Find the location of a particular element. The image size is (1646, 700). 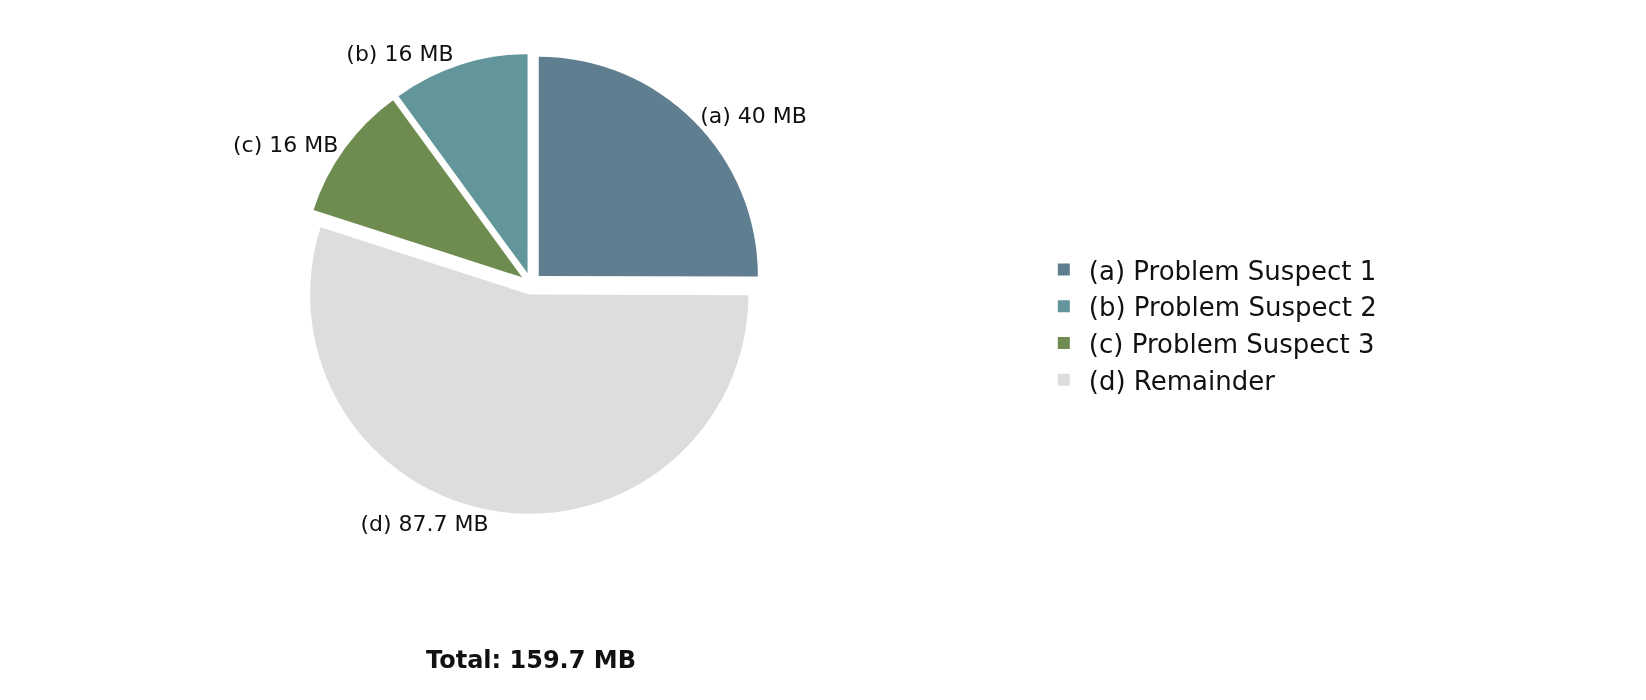

data-label: (c) 16 MB is located at coordinates (286, 144).